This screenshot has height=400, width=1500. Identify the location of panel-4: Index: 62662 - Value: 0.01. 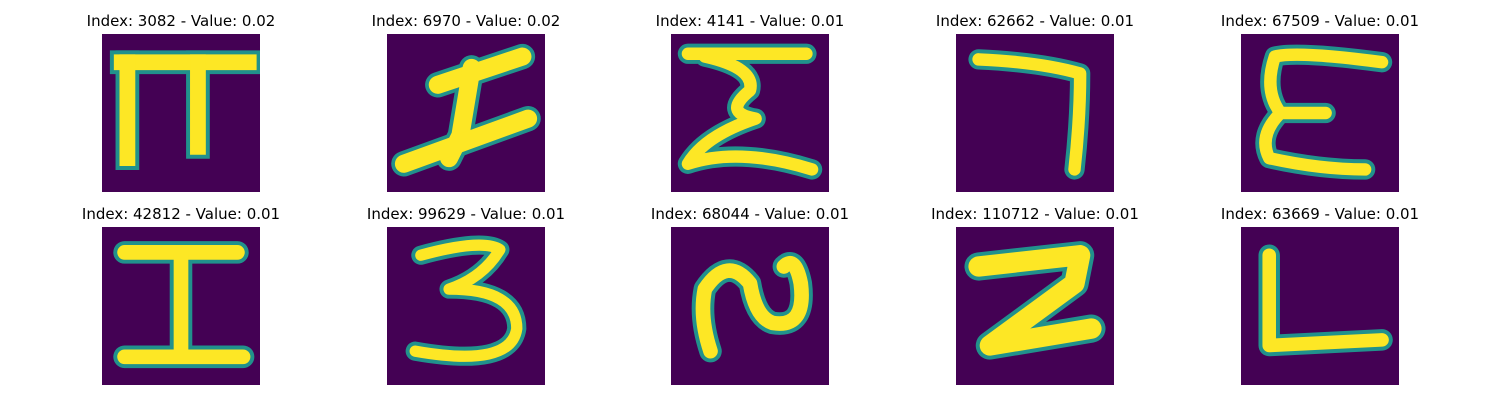
(1035, 103).